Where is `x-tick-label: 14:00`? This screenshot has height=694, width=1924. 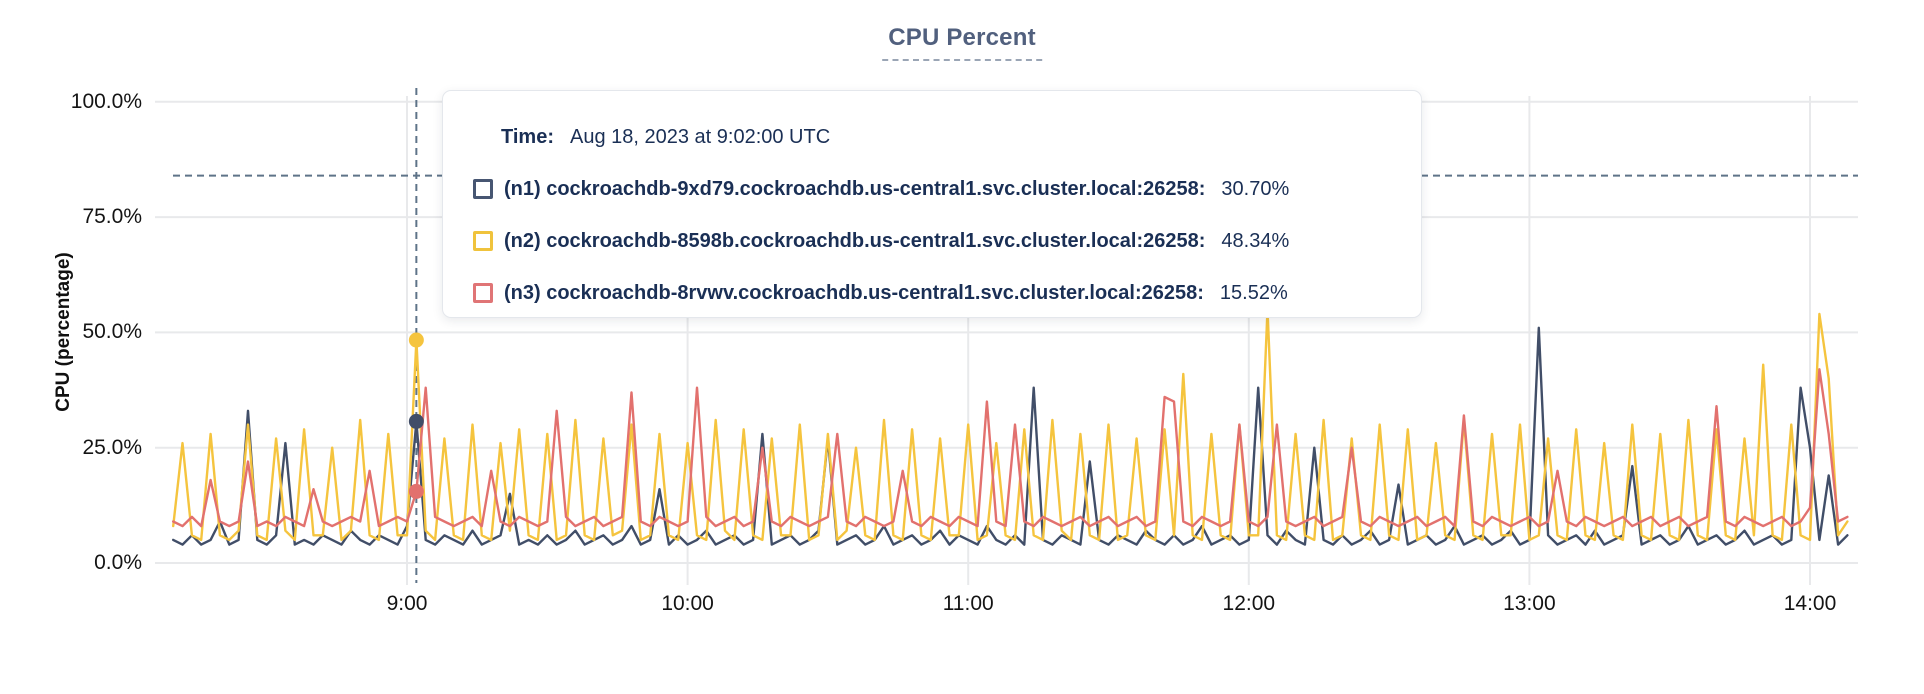
x-tick-label: 14:00 is located at coordinates (1810, 603).